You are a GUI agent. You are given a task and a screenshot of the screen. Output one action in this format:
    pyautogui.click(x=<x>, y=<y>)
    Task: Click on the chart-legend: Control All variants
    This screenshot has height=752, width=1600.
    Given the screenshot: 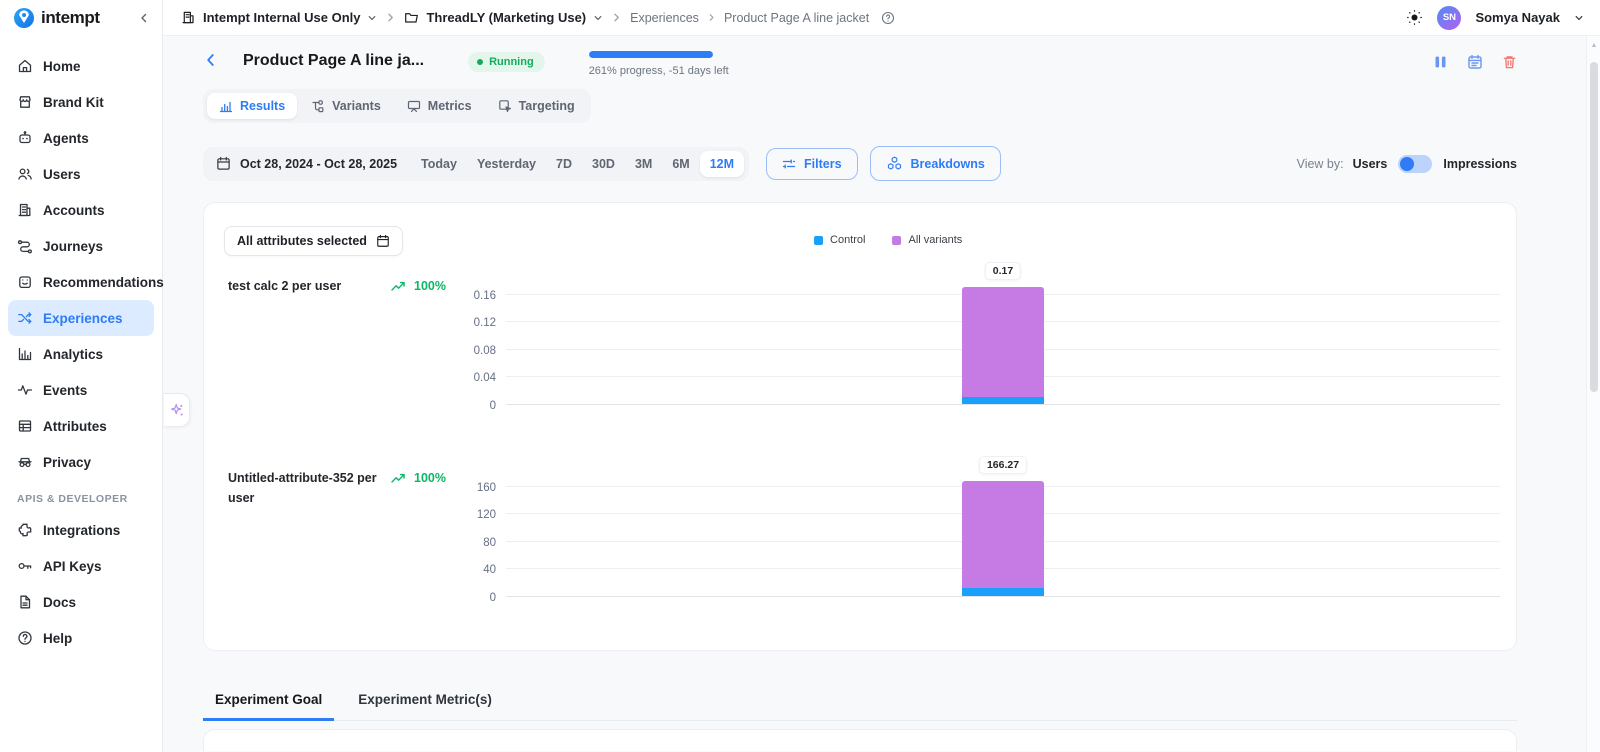 What is the action you would take?
    pyautogui.click(x=888, y=240)
    